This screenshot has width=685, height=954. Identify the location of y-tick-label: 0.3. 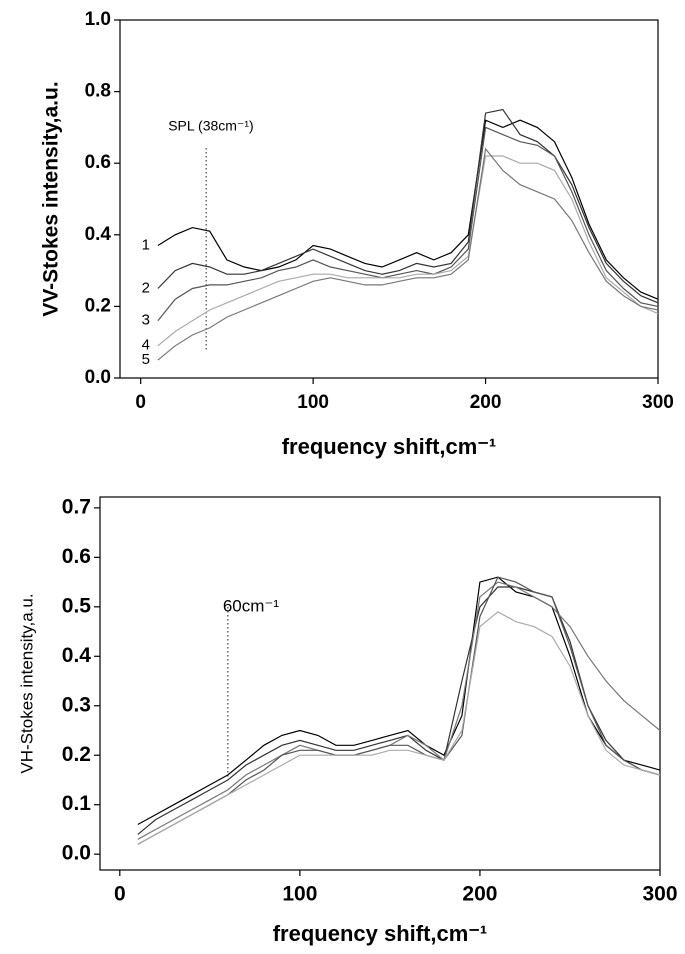
(76, 704).